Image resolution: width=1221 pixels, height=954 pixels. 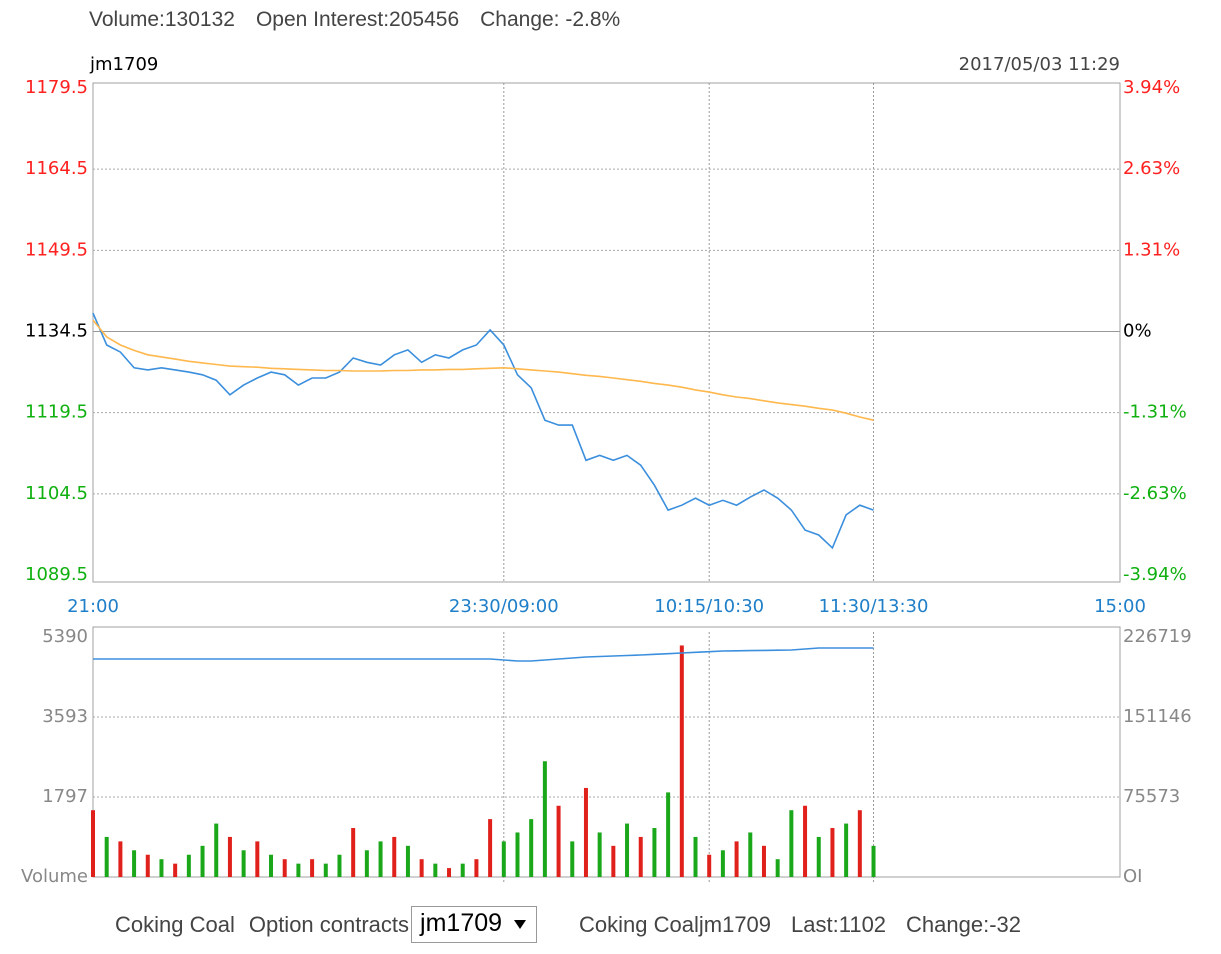 I want to click on contract-name: Coking Coaljm1709, so click(x=675, y=924).